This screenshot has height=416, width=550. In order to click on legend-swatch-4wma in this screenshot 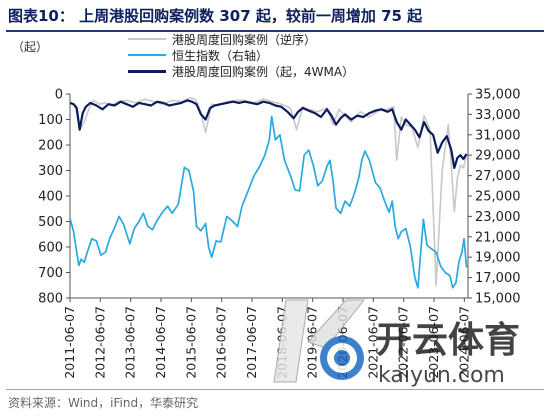, I will do `click(147, 71)`.